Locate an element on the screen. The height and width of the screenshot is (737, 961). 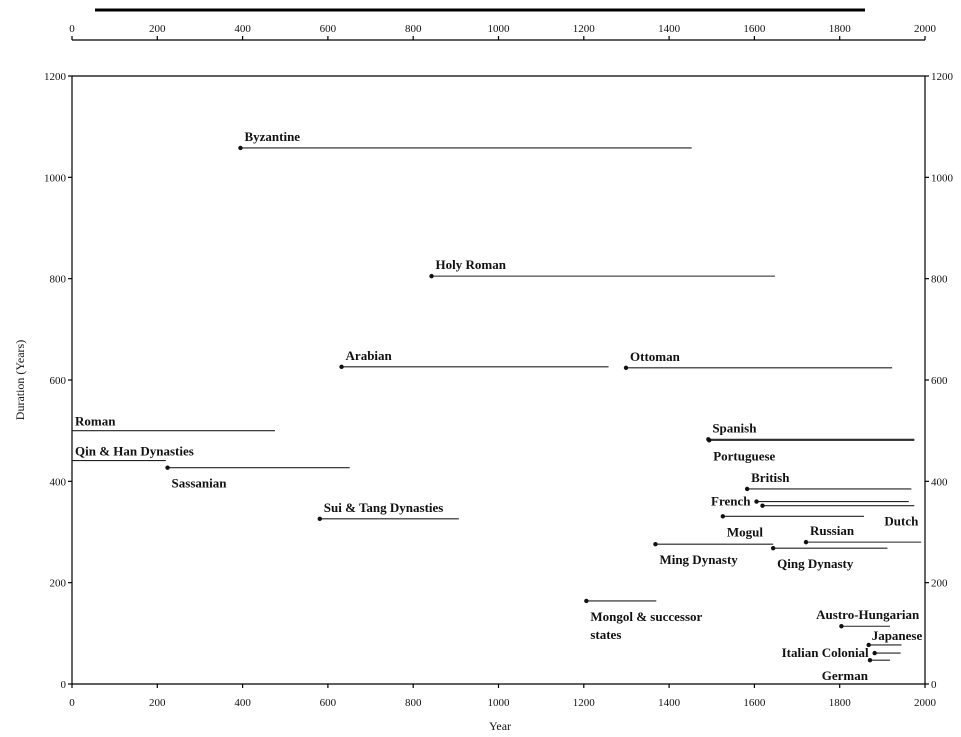
empire-label: Ming Dynasty is located at coordinates (698, 559).